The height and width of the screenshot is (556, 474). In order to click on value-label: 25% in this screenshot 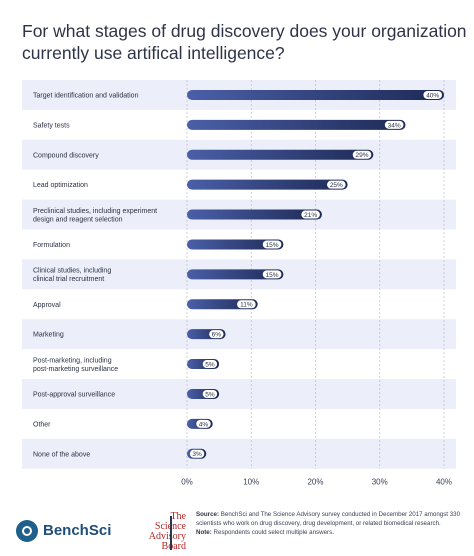, I will do `click(336, 185)`.